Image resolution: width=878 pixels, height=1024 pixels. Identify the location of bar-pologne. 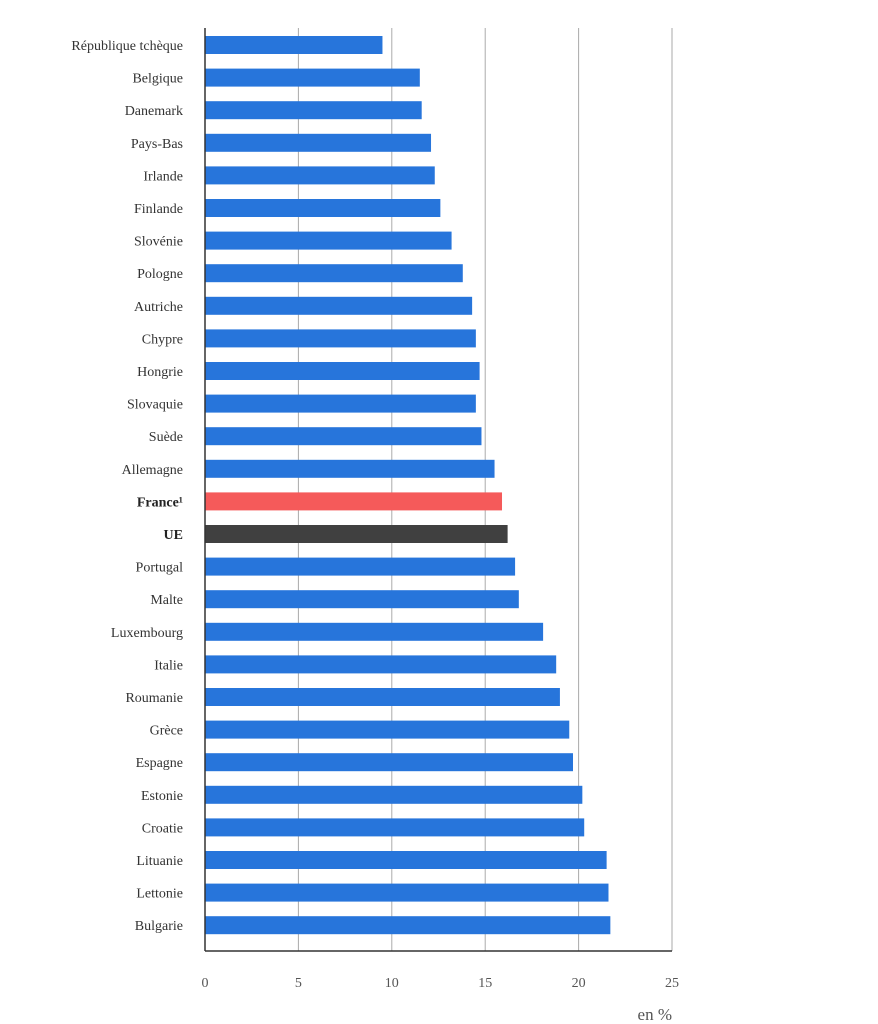
(334, 273).